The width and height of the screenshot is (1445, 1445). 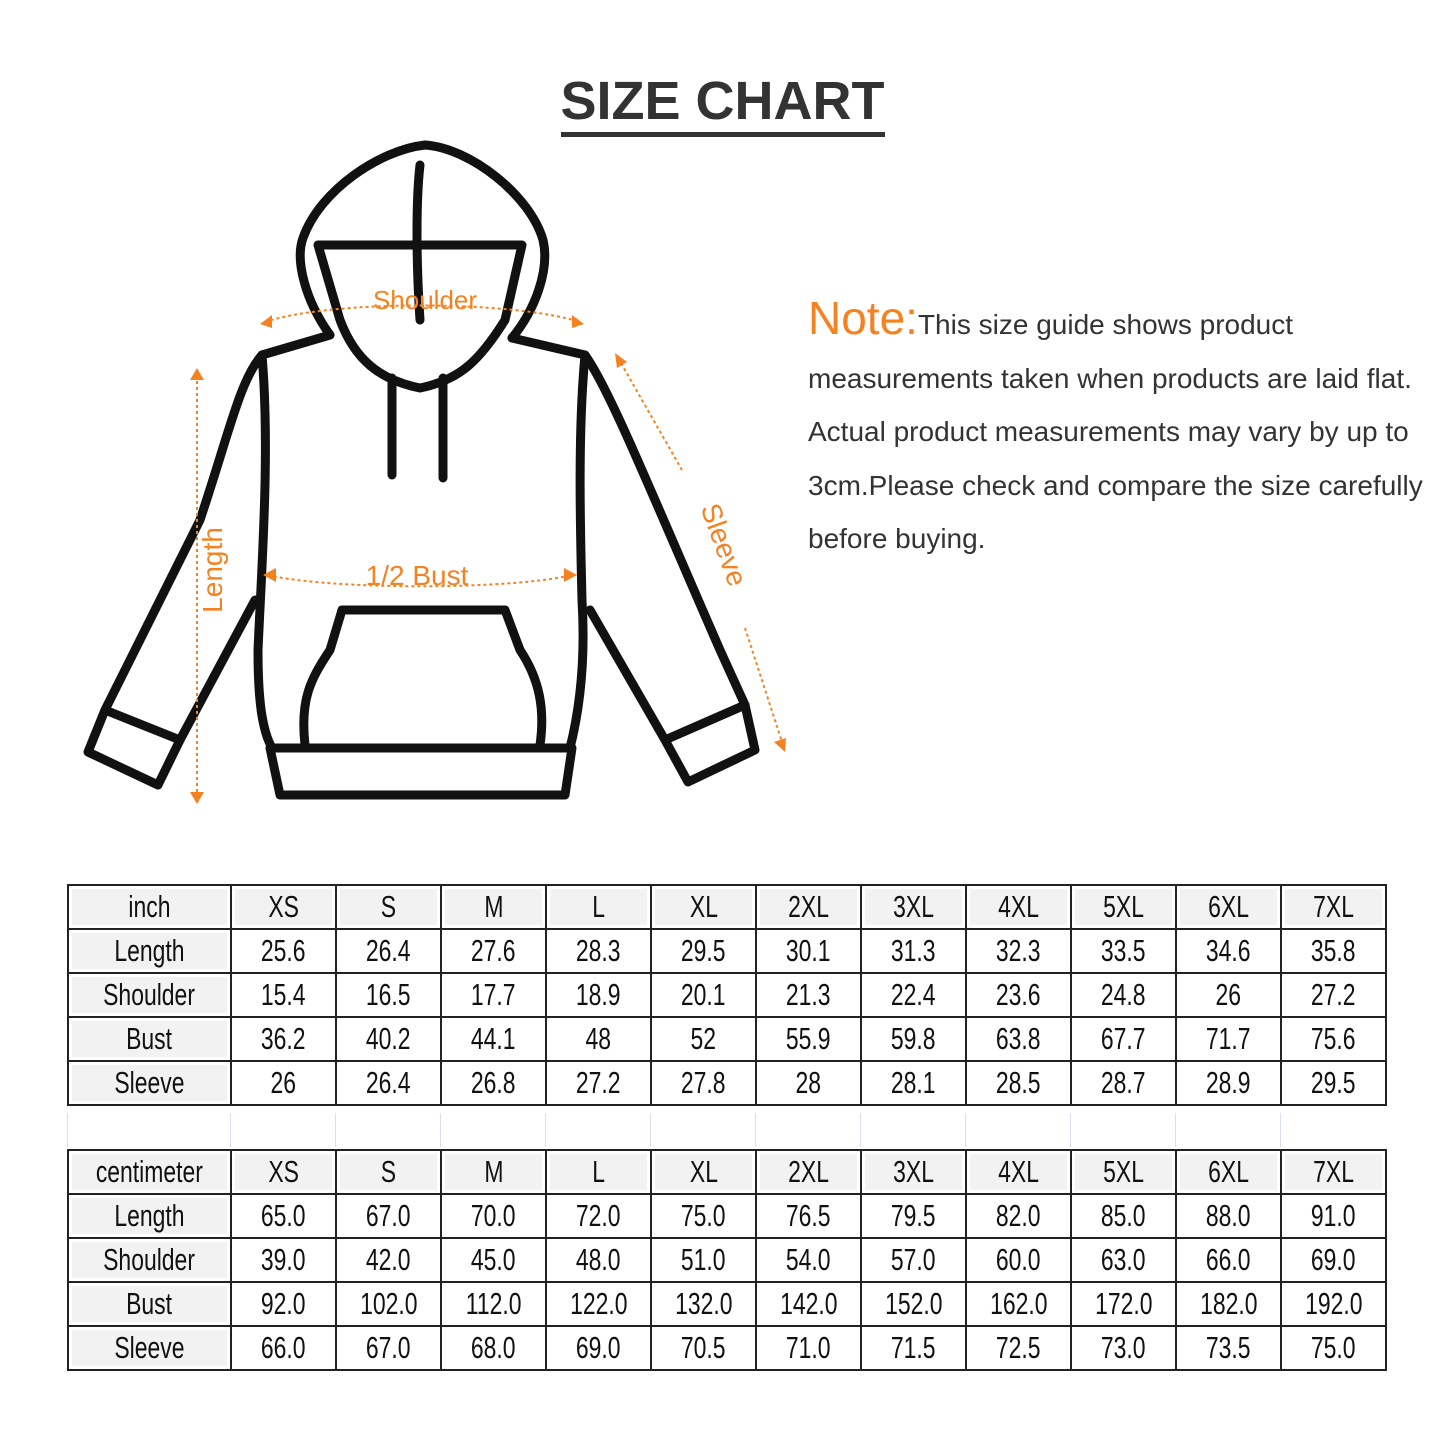 I want to click on table-cell: 192.0, so click(x=1333, y=1304).